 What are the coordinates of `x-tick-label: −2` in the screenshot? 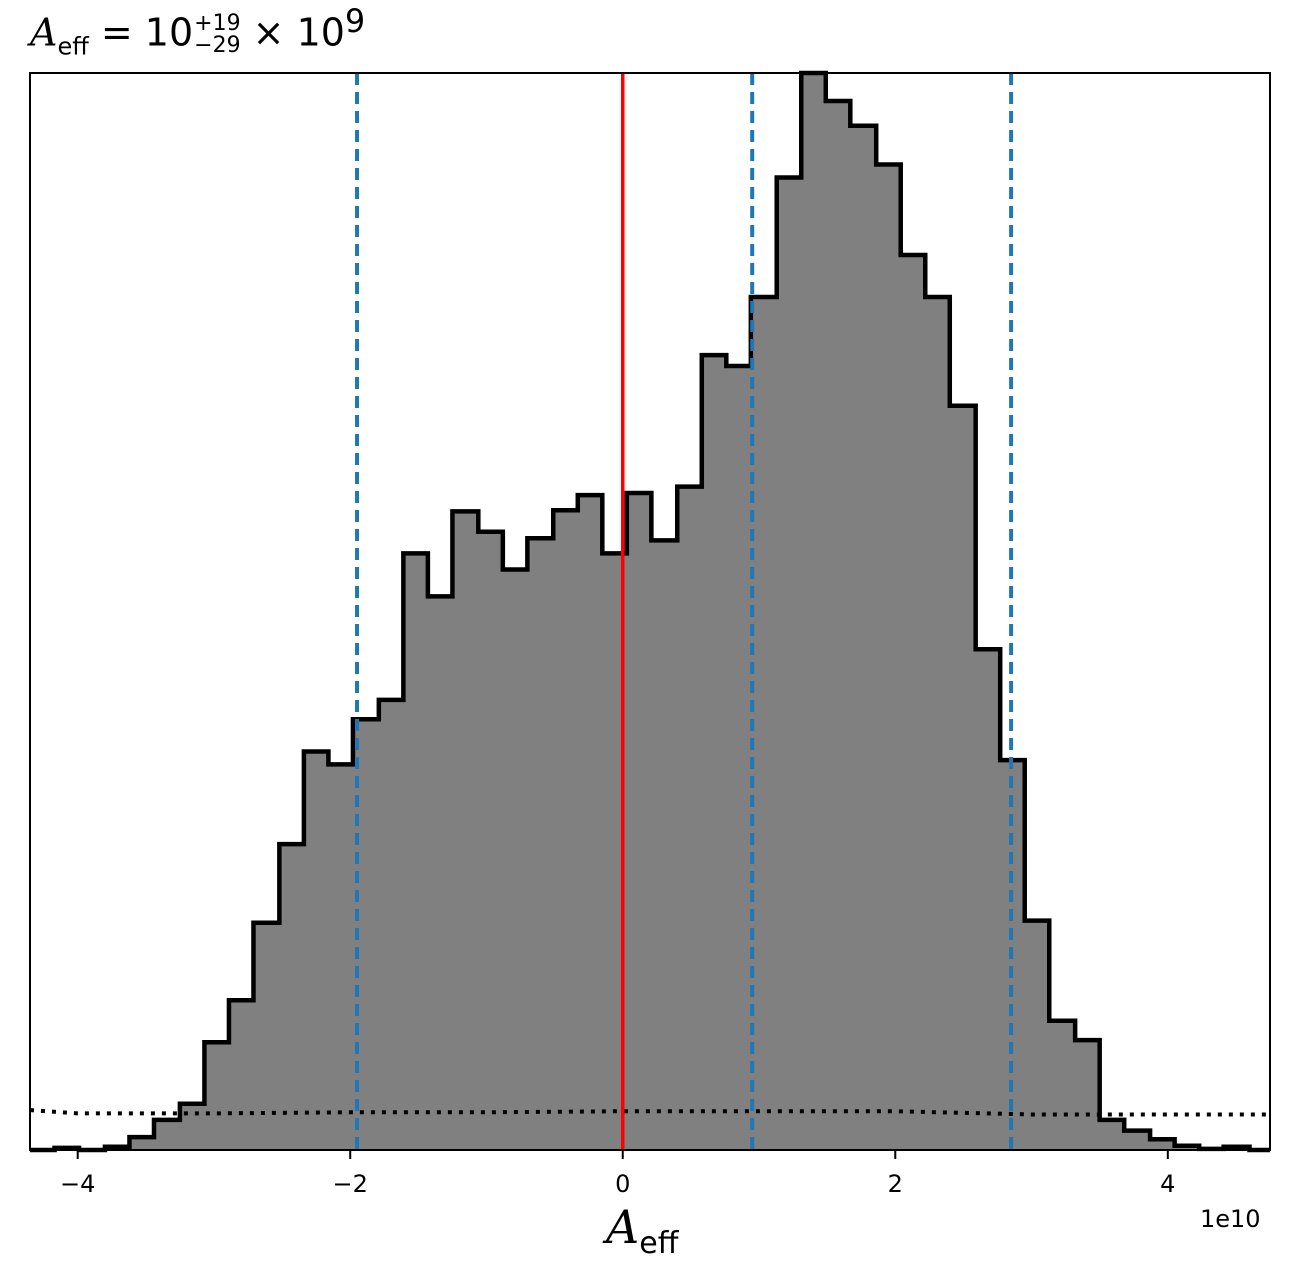 It's located at (350, 1184).